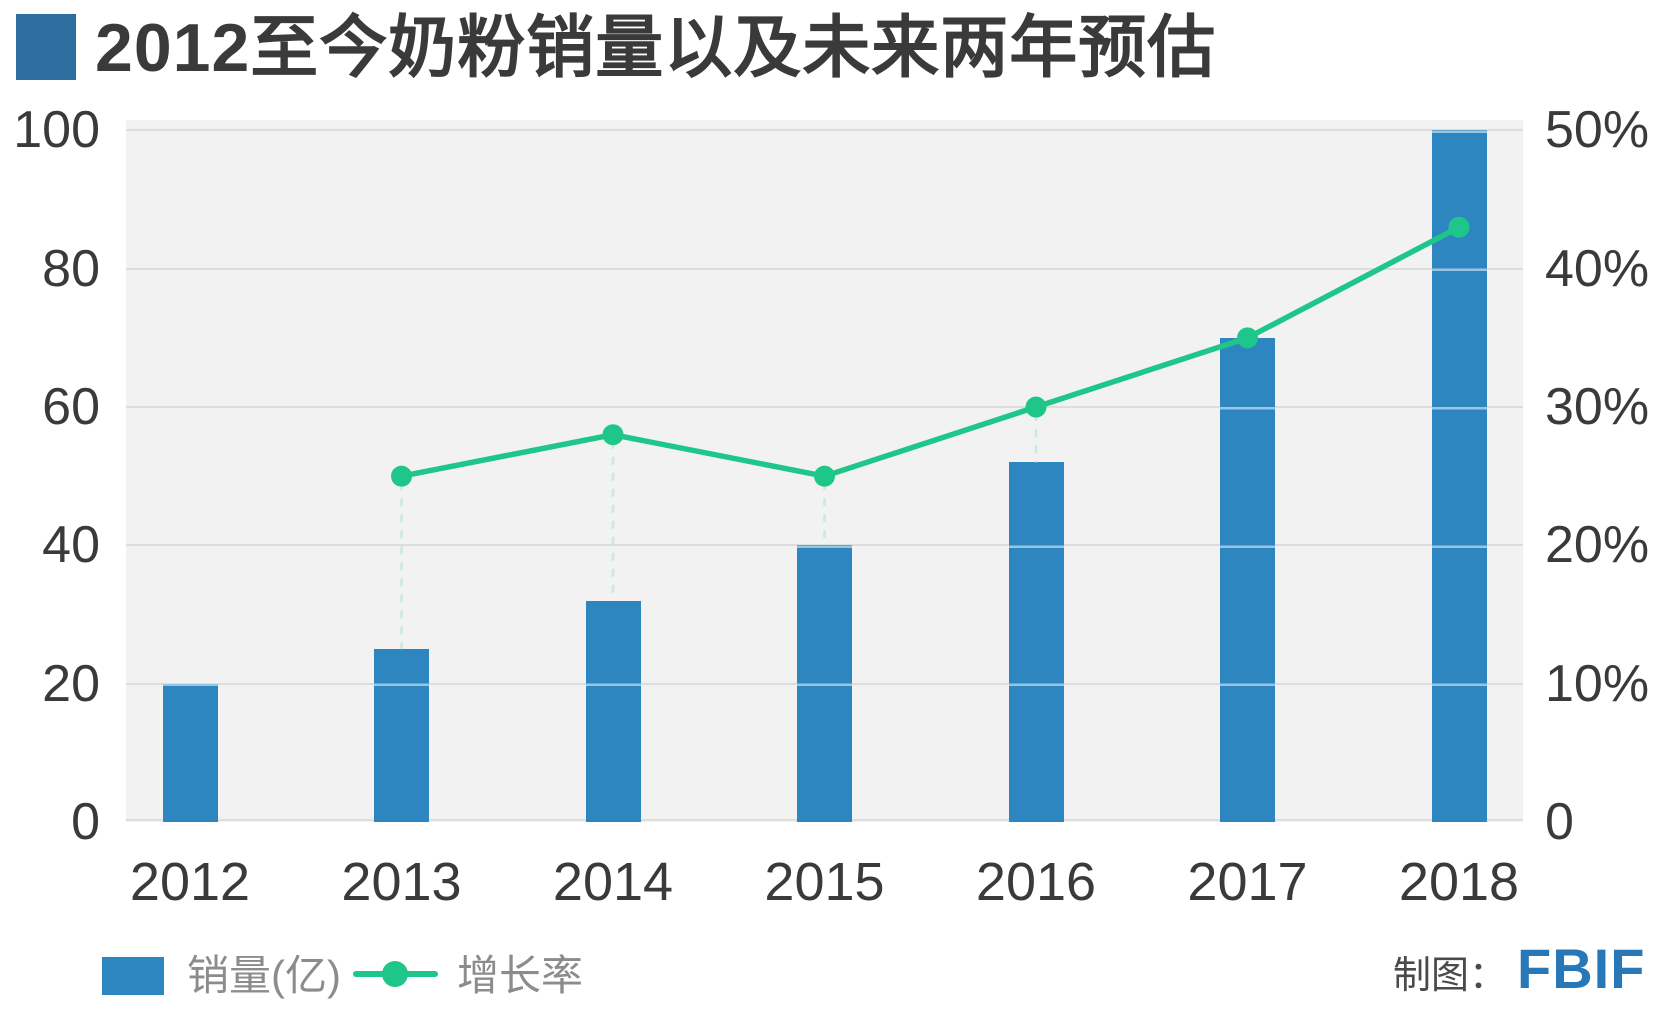 This screenshot has height=1020, width=1667. I want to click on legend-line-sample, so click(395, 973).